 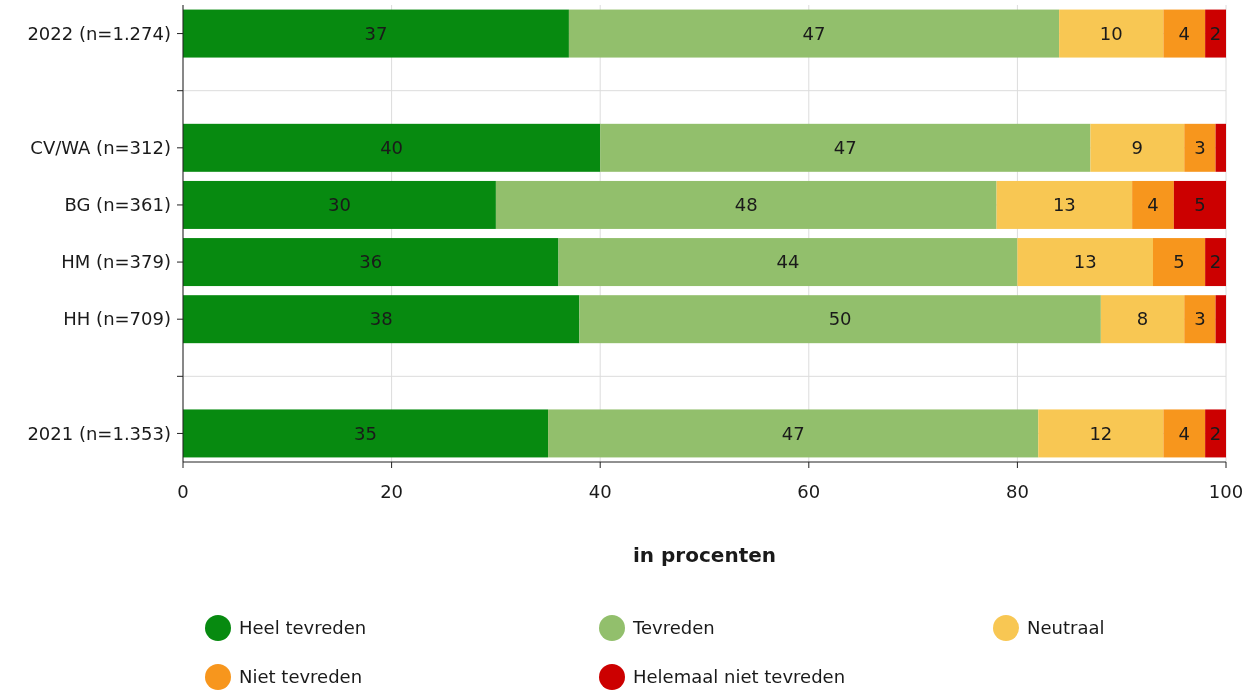 I want to click on data-label: 44, so click(x=788, y=262).